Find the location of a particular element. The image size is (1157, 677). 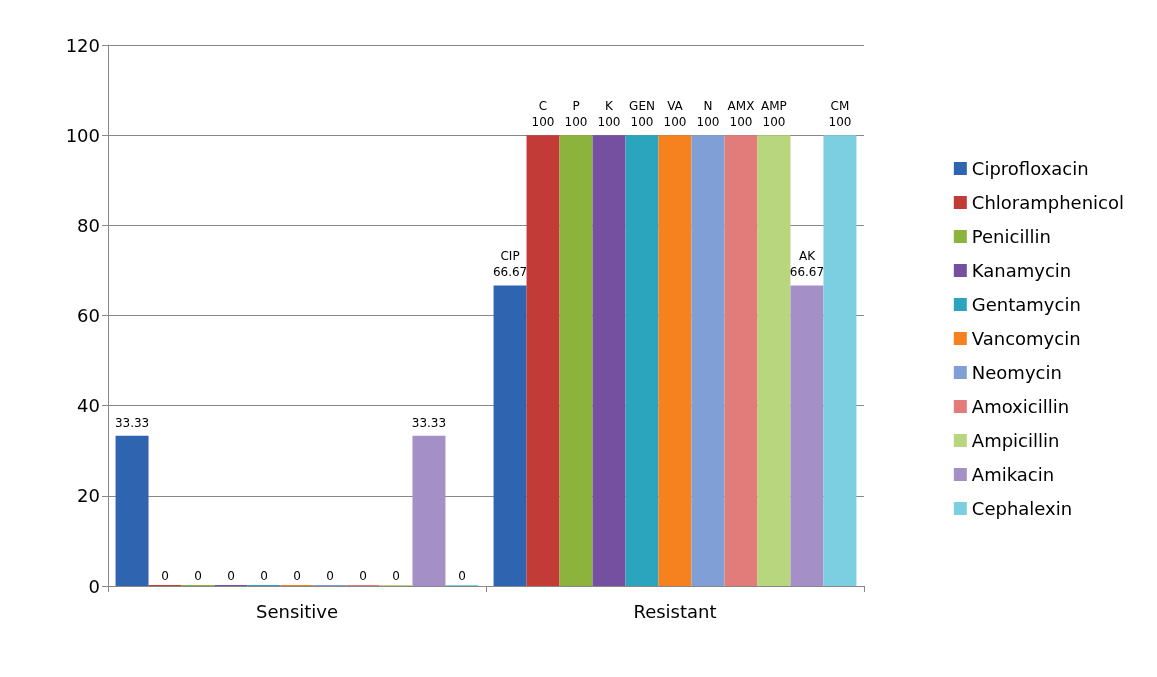

data-label: AMP 100 is located at coordinates (774, 114).